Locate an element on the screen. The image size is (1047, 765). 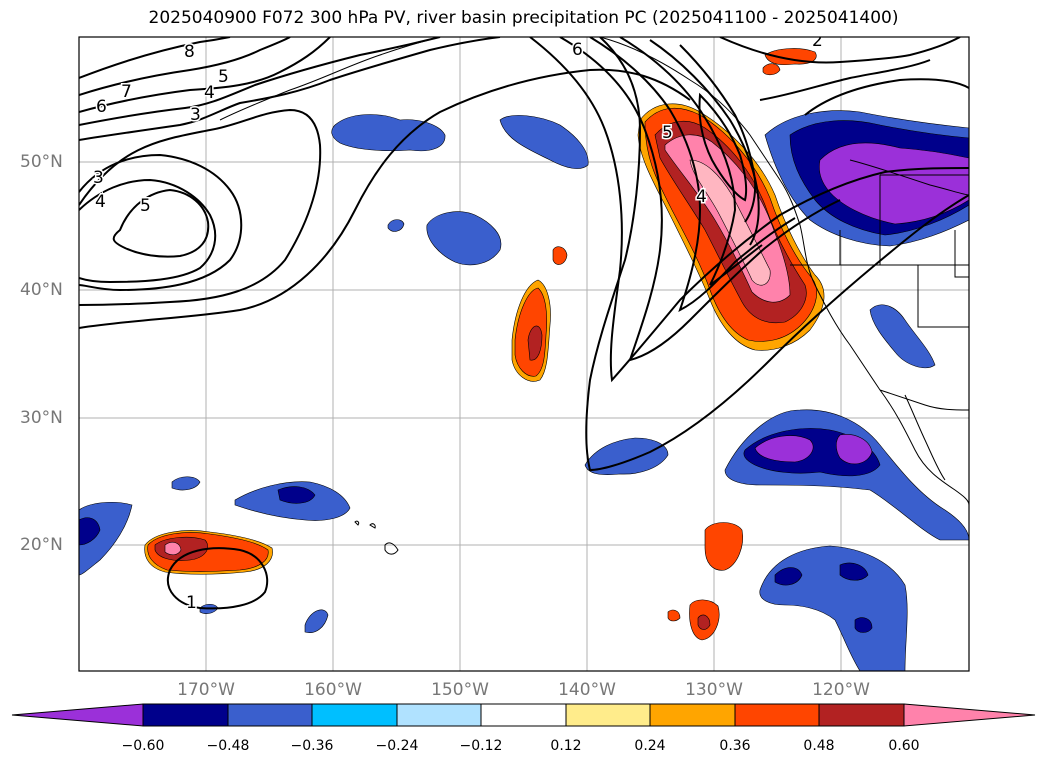
contour-label: 2 is located at coordinates (817, 41).